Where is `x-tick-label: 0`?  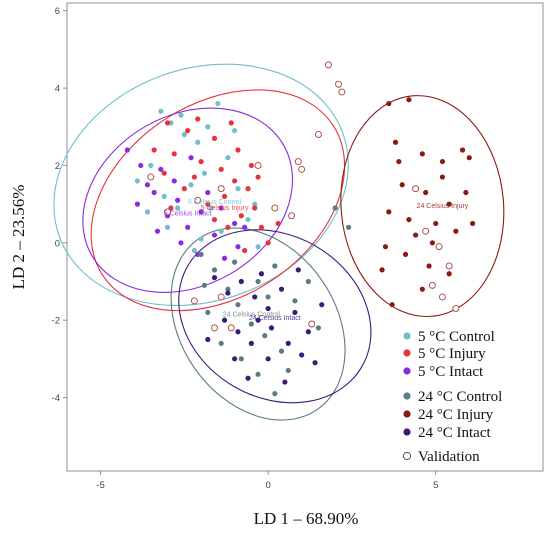
x-tick-label: 0 is located at coordinates (267, 485).